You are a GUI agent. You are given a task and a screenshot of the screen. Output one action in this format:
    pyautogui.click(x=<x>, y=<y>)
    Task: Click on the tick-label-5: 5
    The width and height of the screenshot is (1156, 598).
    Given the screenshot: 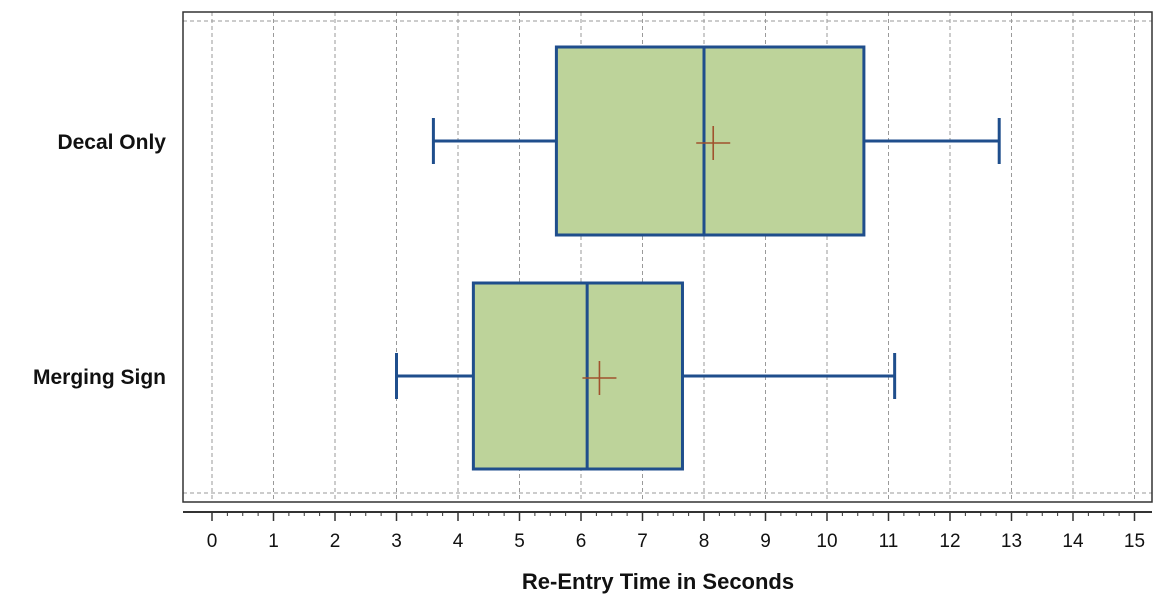 What is the action you would take?
    pyautogui.click(x=519, y=541)
    